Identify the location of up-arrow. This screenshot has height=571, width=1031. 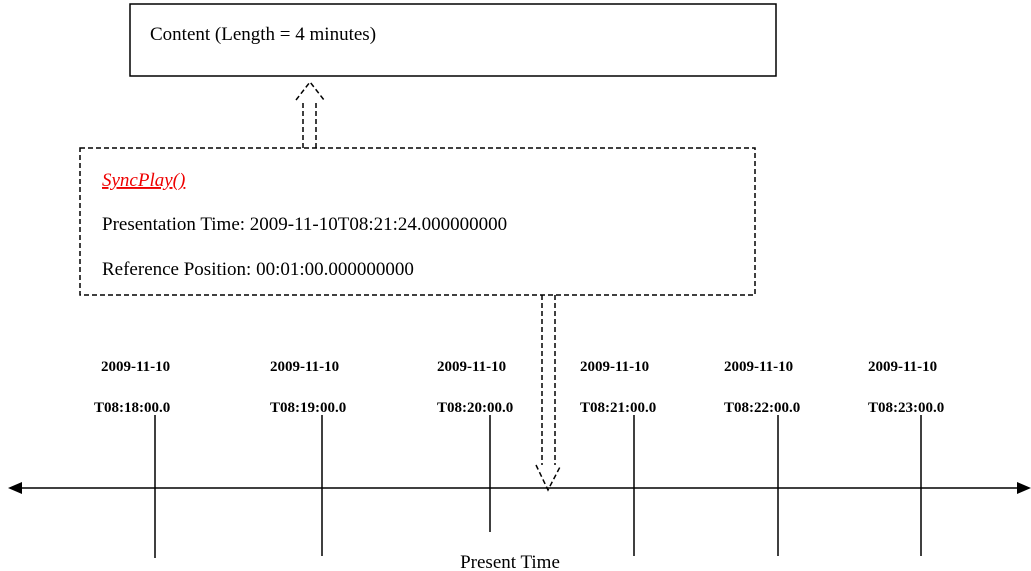
(310, 114).